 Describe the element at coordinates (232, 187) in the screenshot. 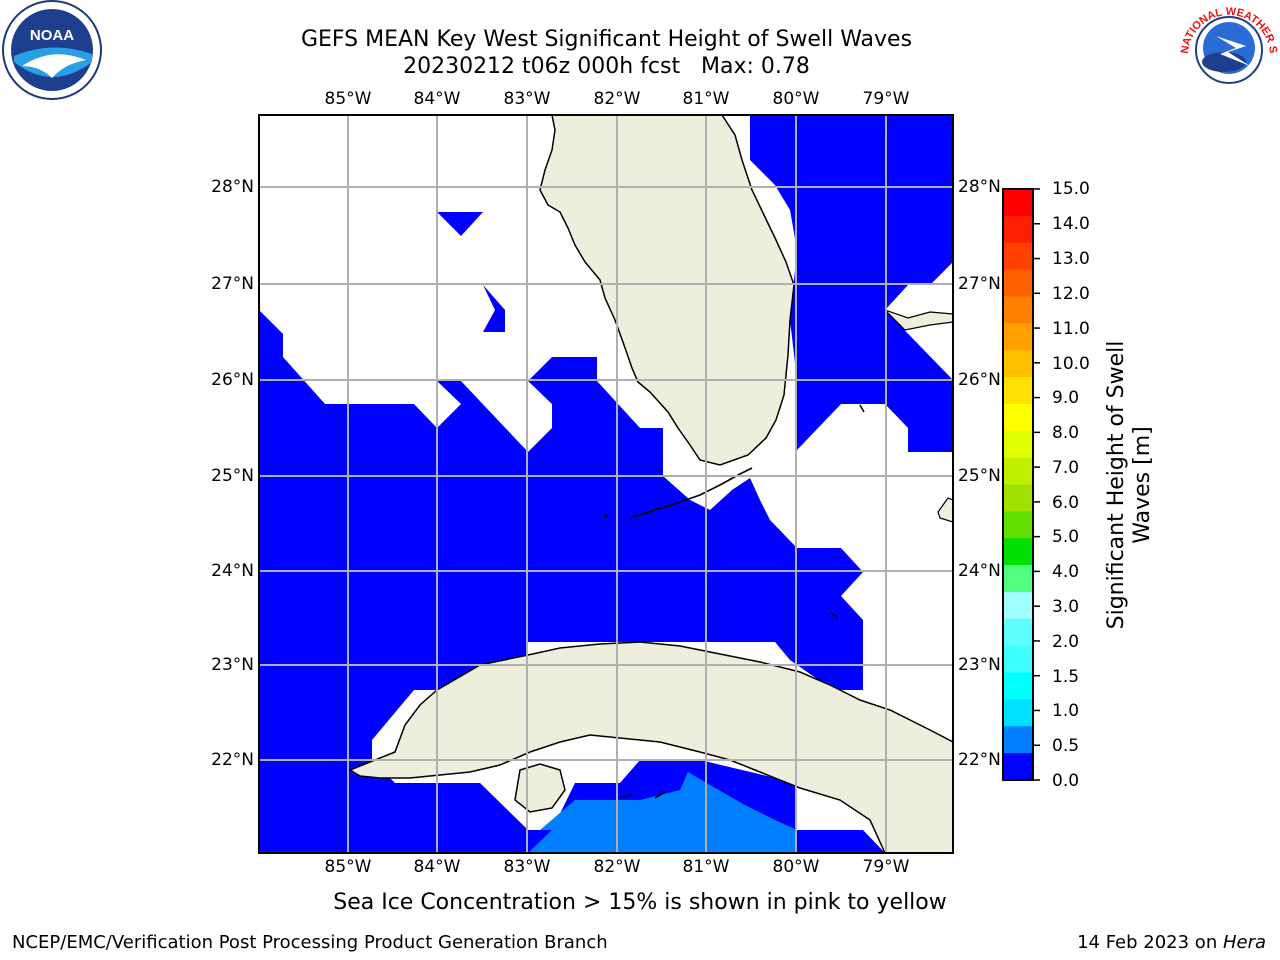

I see `lat-label-left-28n: 28°N` at that location.